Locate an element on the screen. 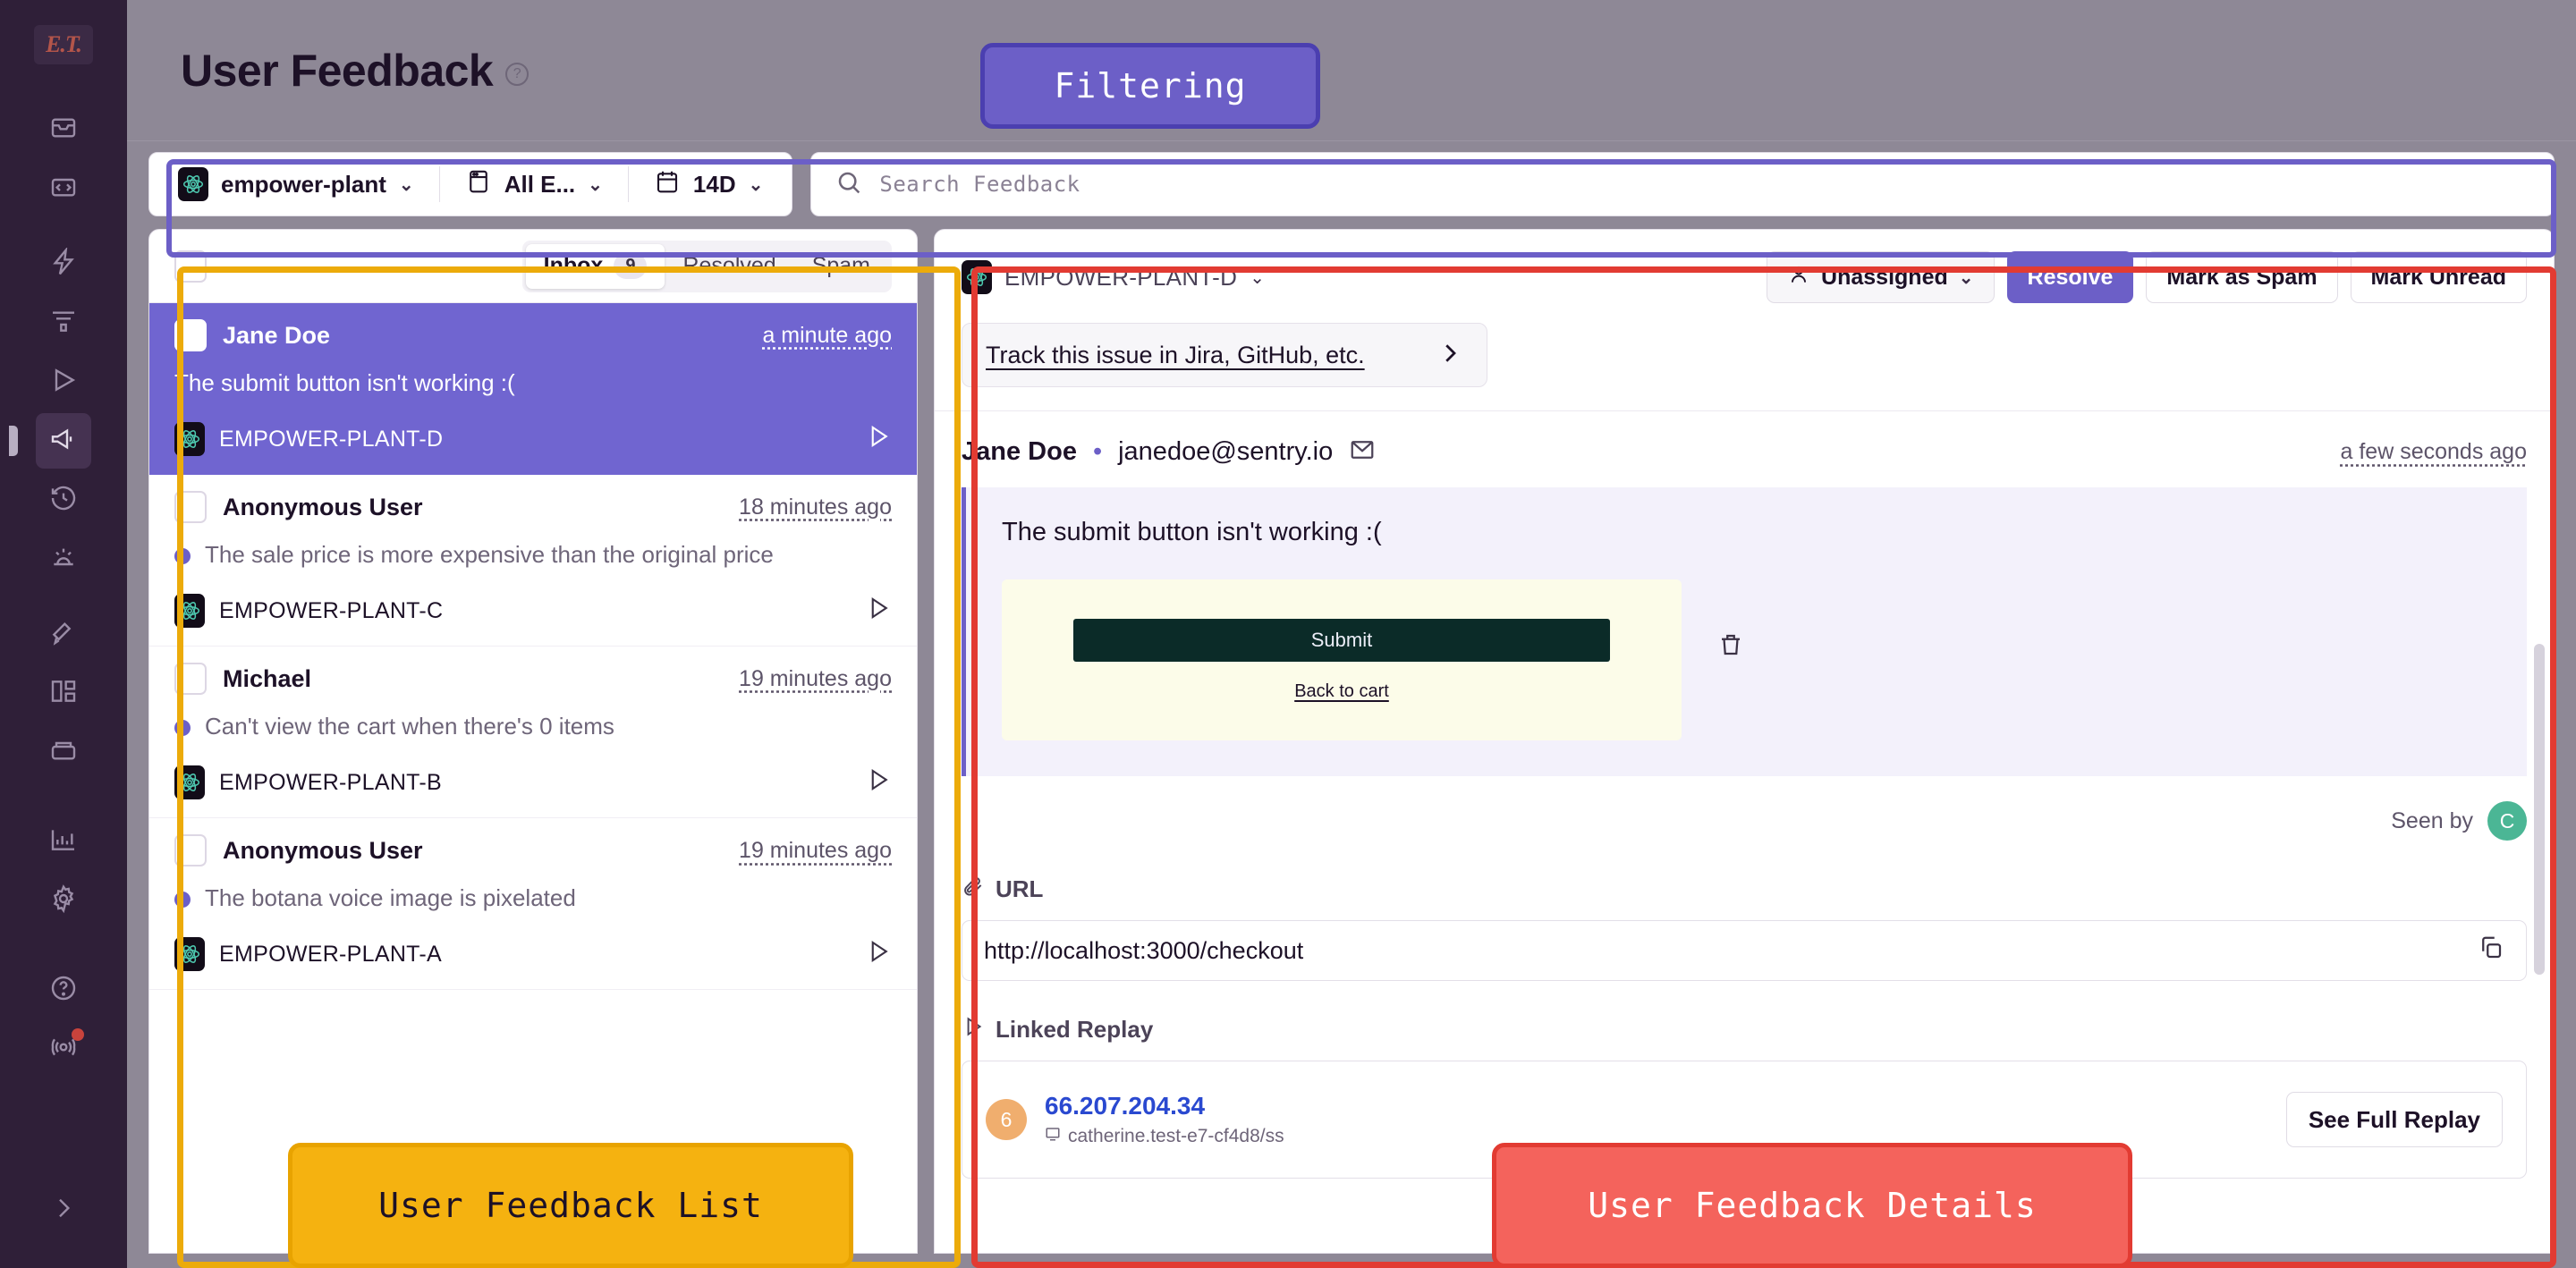 This screenshot has width=2576, height=1268. calendar-icon is located at coordinates (667, 184).